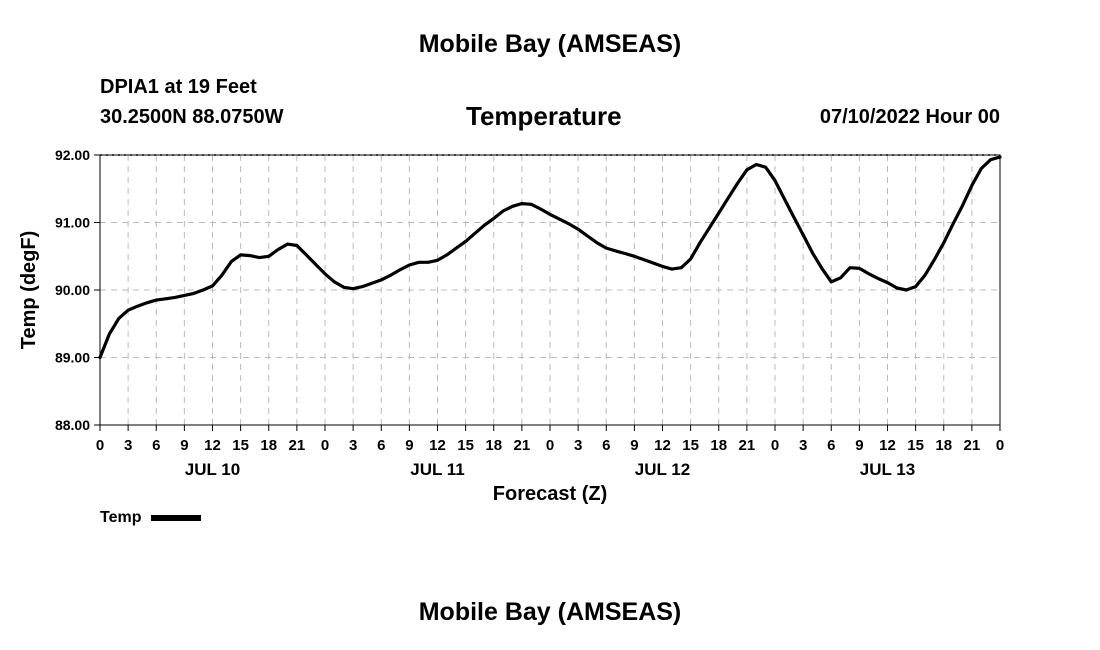 The image size is (1100, 650). Describe the element at coordinates (176, 518) in the screenshot. I see `legend-swatch` at that location.